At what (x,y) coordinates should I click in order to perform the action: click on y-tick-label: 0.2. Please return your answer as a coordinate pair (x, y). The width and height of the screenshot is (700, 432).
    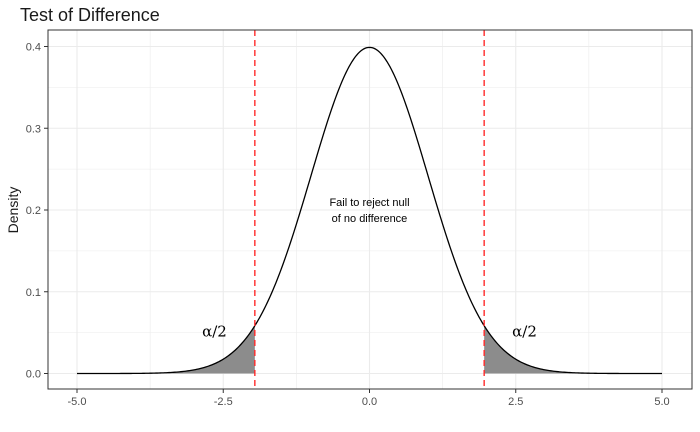
    Looking at the image, I should click on (33, 211).